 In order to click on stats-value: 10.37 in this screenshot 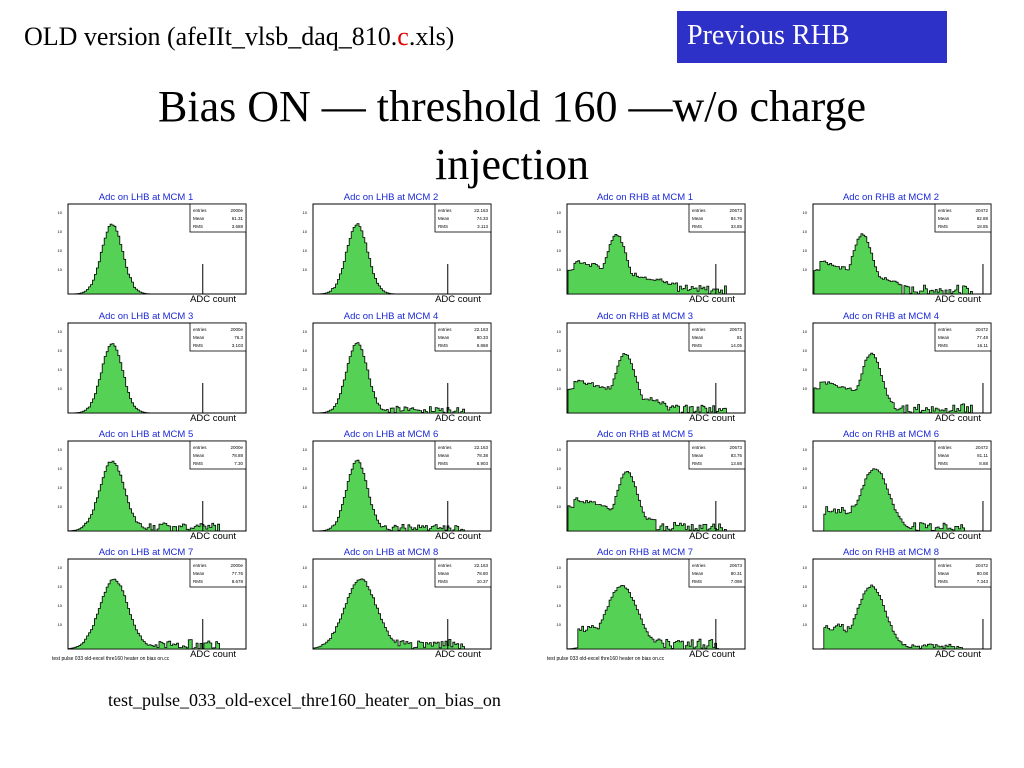, I will do `click(483, 581)`.